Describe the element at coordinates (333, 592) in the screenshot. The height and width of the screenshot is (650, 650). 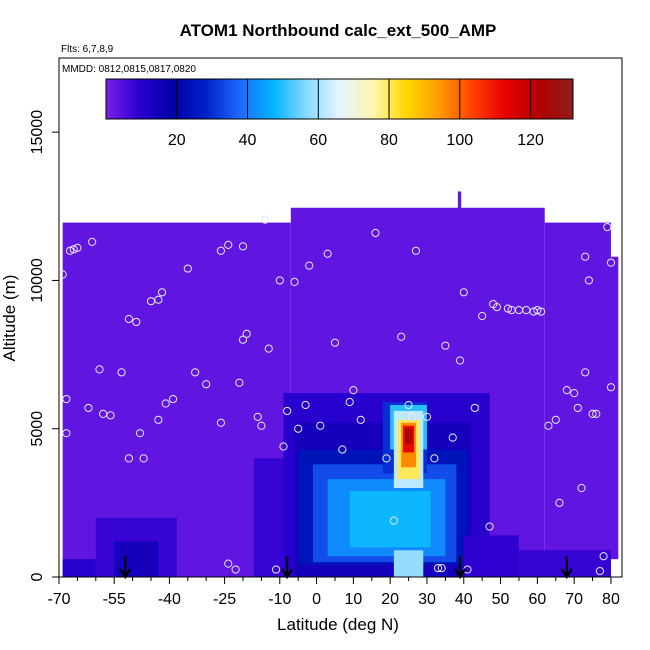
I see `x-axis: -70 -55 -40 -25 -10 0 10 20 30 40 50 60 70 80` at that location.